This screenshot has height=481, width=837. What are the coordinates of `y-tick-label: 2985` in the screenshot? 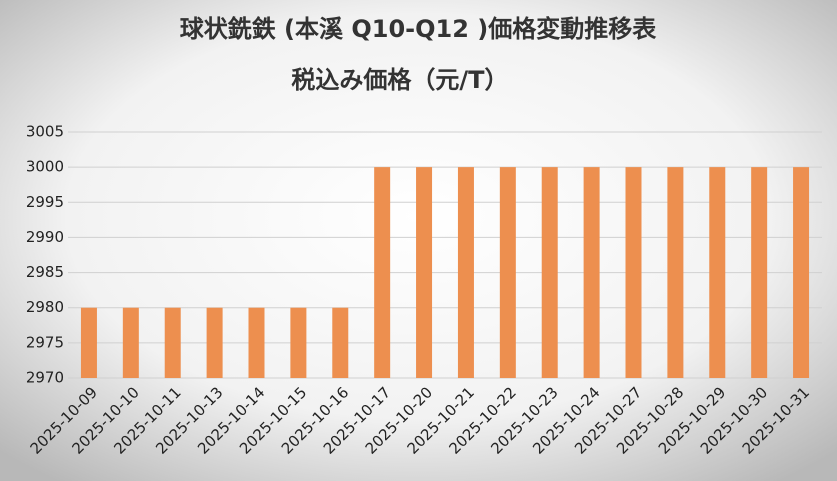 It's located at (45, 272).